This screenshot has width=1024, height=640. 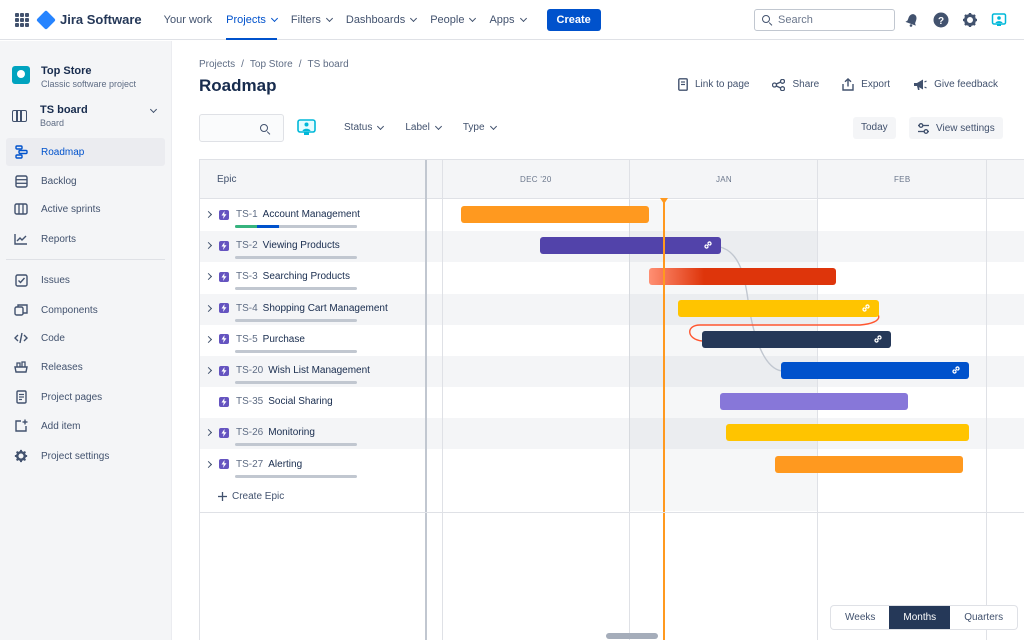 What do you see at coordinates (89, 19) in the screenshot?
I see `jira-logo: Jira Software` at bounding box center [89, 19].